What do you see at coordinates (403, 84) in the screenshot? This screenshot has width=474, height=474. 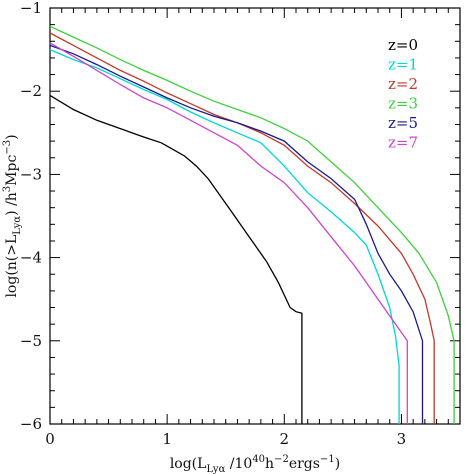 I see `legend-entry-z2: z=2` at bounding box center [403, 84].